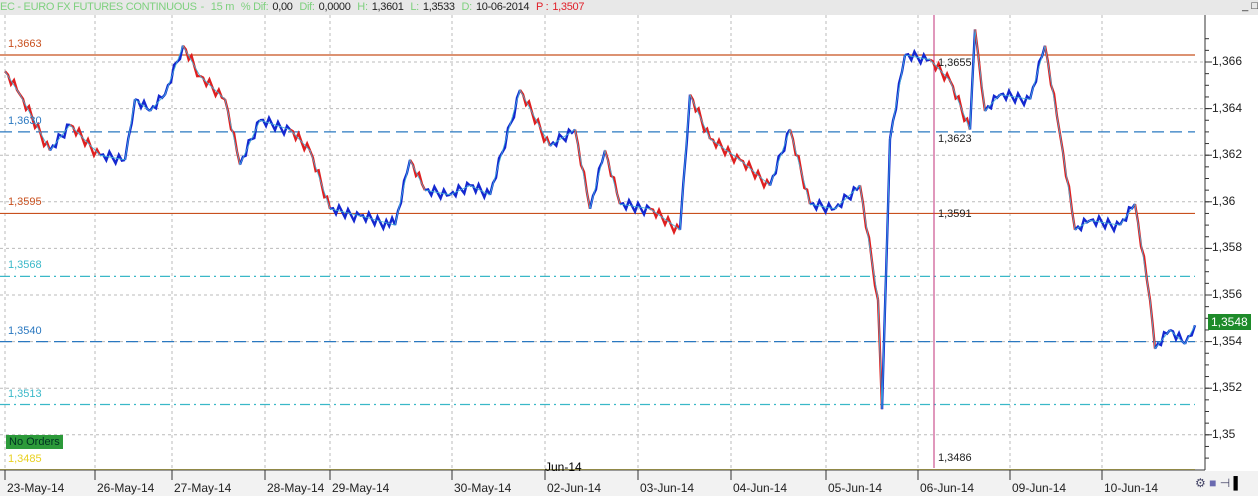 The image size is (1258, 496). I want to click on x-tick-label: 29-May-14, so click(361, 488).